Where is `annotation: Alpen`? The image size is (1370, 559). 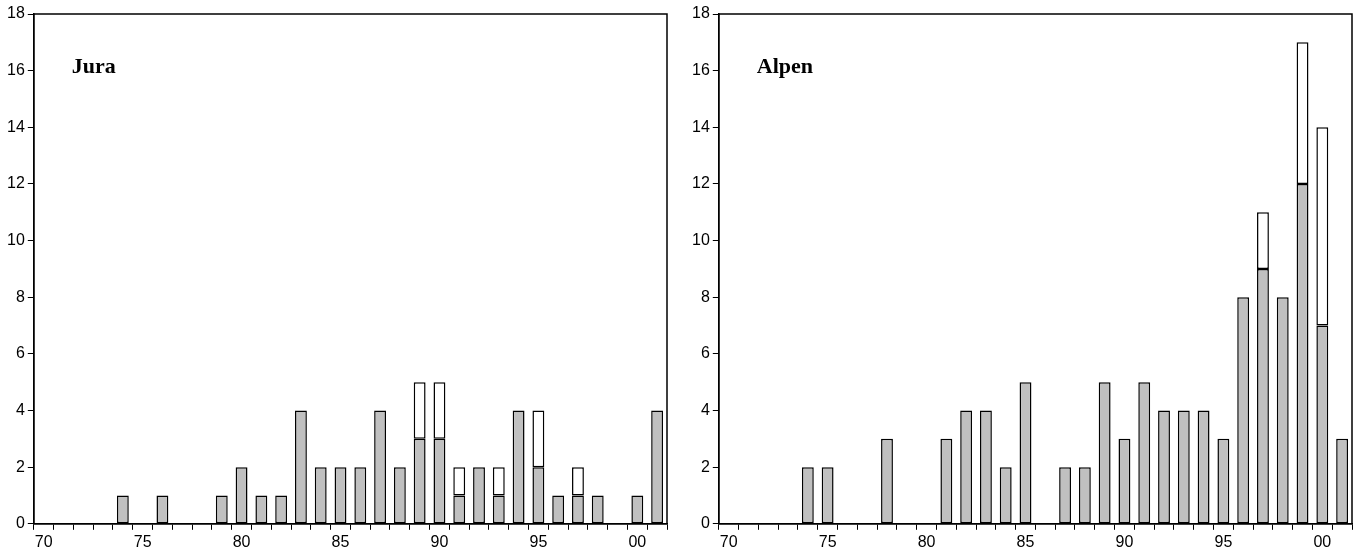
annotation: Alpen is located at coordinates (785, 65).